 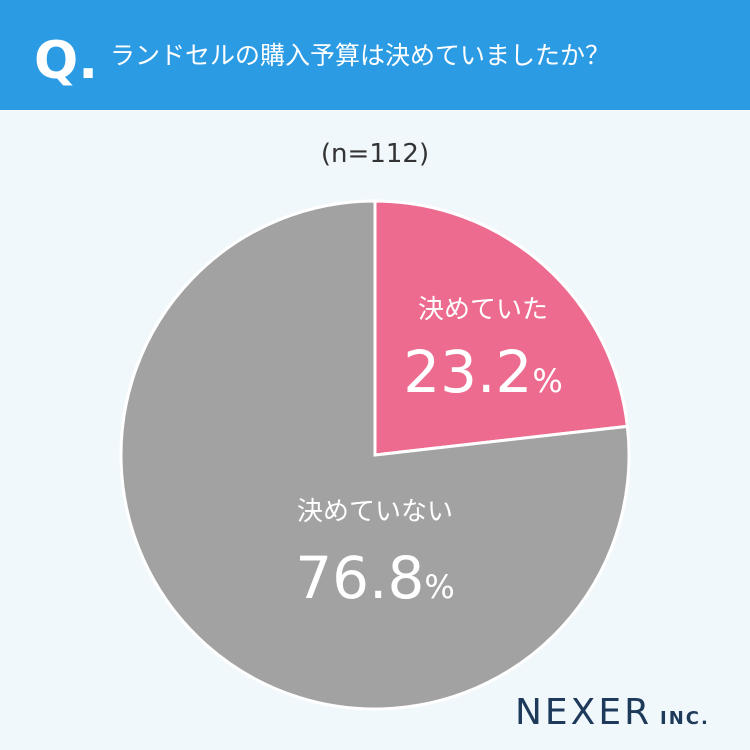 I want to click on sample-size: (n=112), so click(x=375, y=154).